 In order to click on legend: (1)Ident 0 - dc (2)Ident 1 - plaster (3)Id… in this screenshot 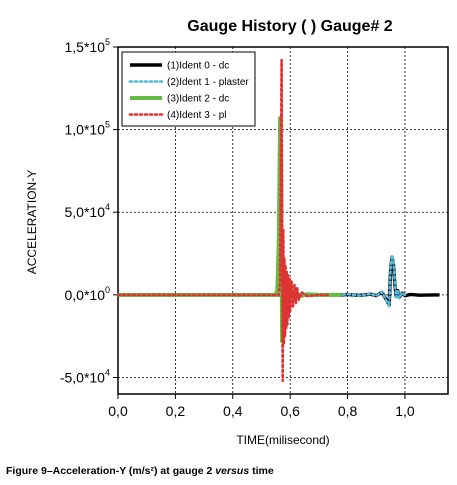, I will do `click(188, 89)`.